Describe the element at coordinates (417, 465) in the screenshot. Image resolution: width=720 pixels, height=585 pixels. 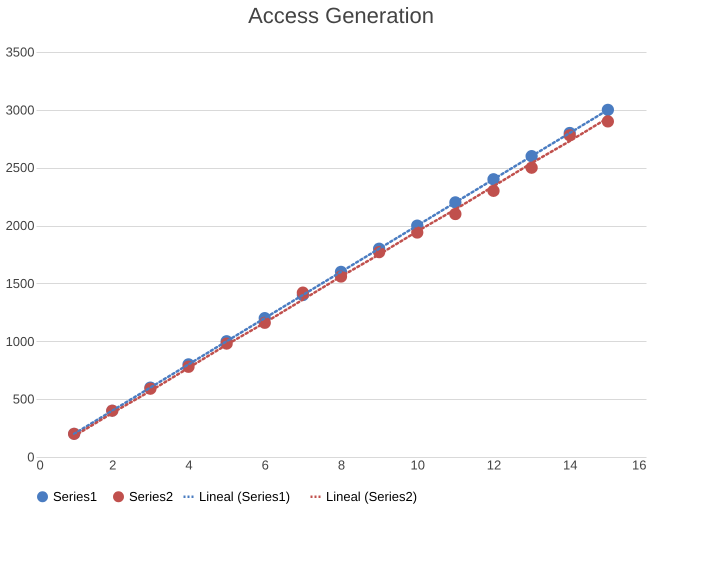
I see `x-tick-label: 10` at that location.